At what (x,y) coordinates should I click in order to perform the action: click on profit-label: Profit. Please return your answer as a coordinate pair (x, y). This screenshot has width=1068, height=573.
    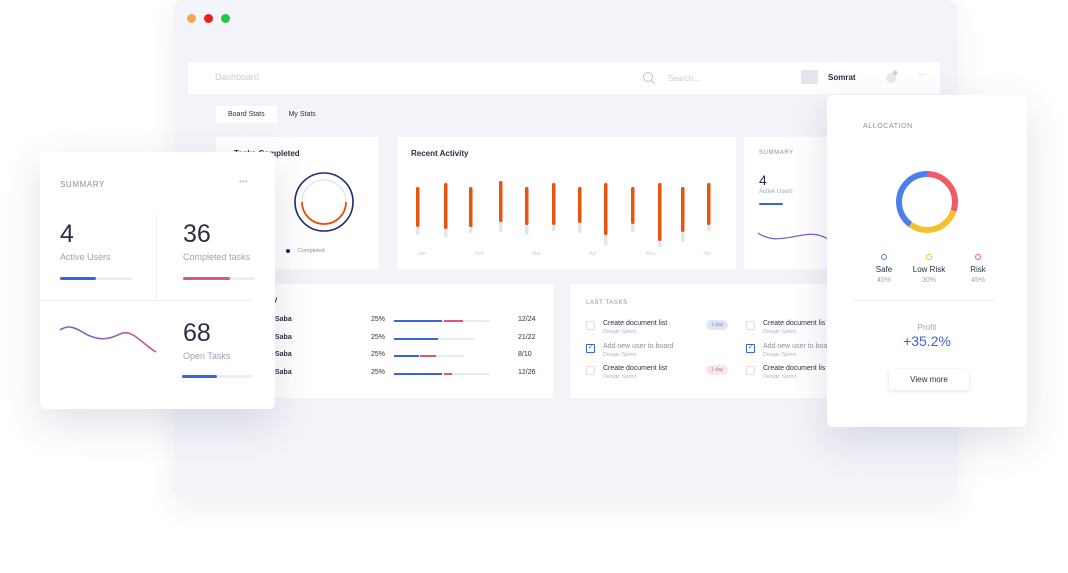
    Looking at the image, I should click on (927, 327).